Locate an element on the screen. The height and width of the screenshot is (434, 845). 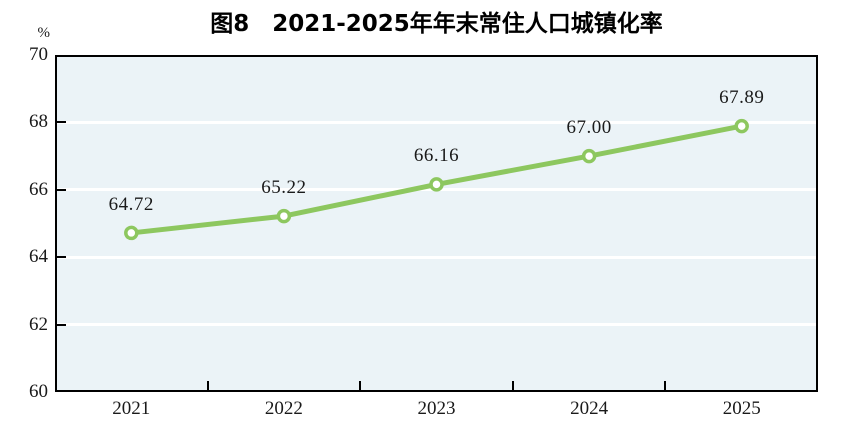
data-point-label: 66.16 is located at coordinates (436, 156).